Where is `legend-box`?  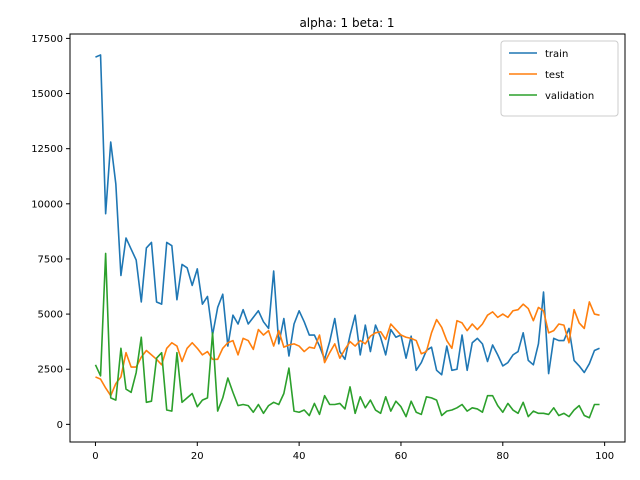 legend-box is located at coordinates (559, 78).